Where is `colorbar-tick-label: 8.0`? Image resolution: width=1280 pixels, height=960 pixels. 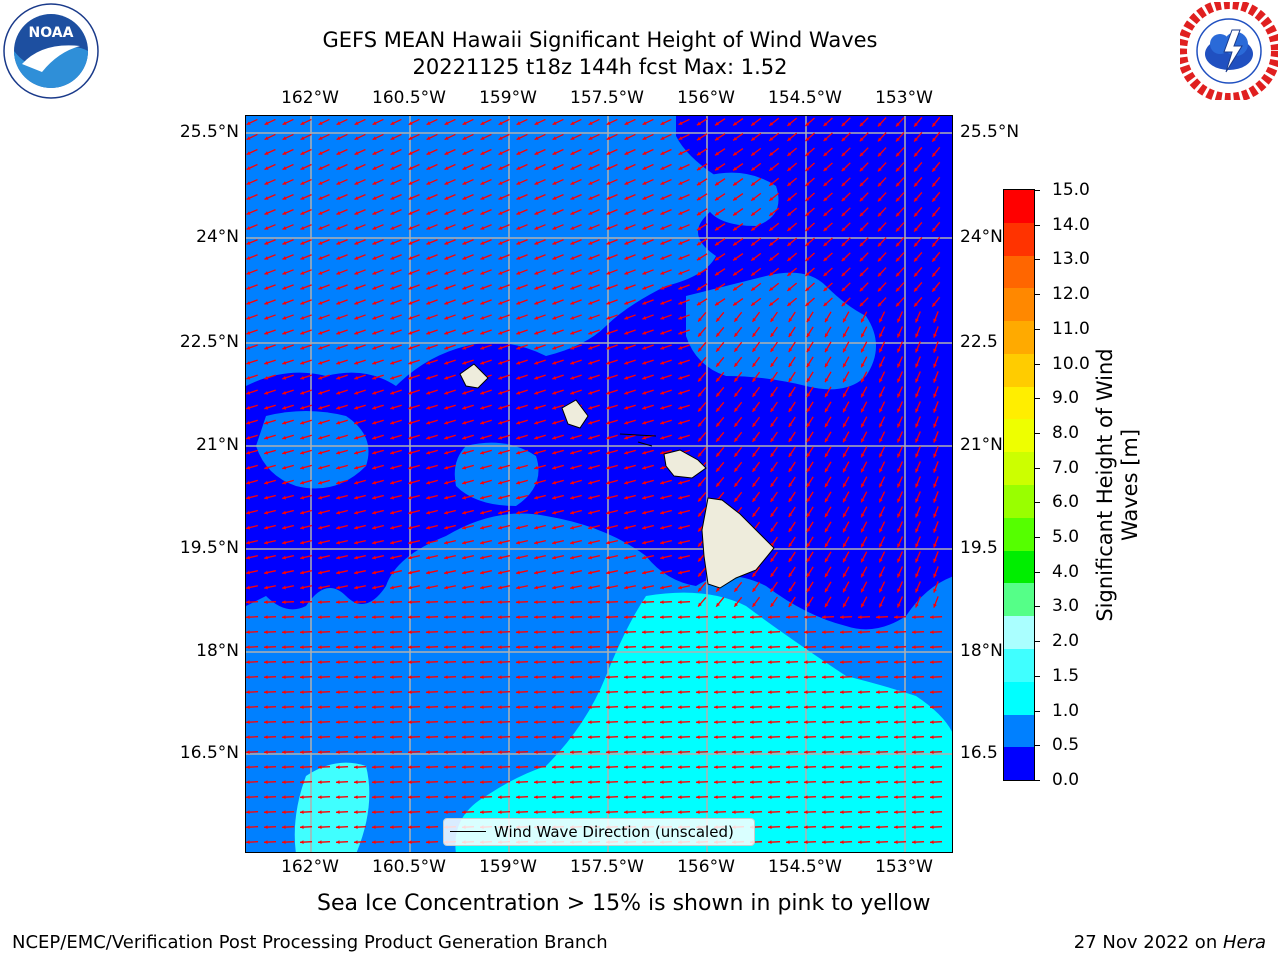 colorbar-tick-label: 8.0 is located at coordinates (1066, 432).